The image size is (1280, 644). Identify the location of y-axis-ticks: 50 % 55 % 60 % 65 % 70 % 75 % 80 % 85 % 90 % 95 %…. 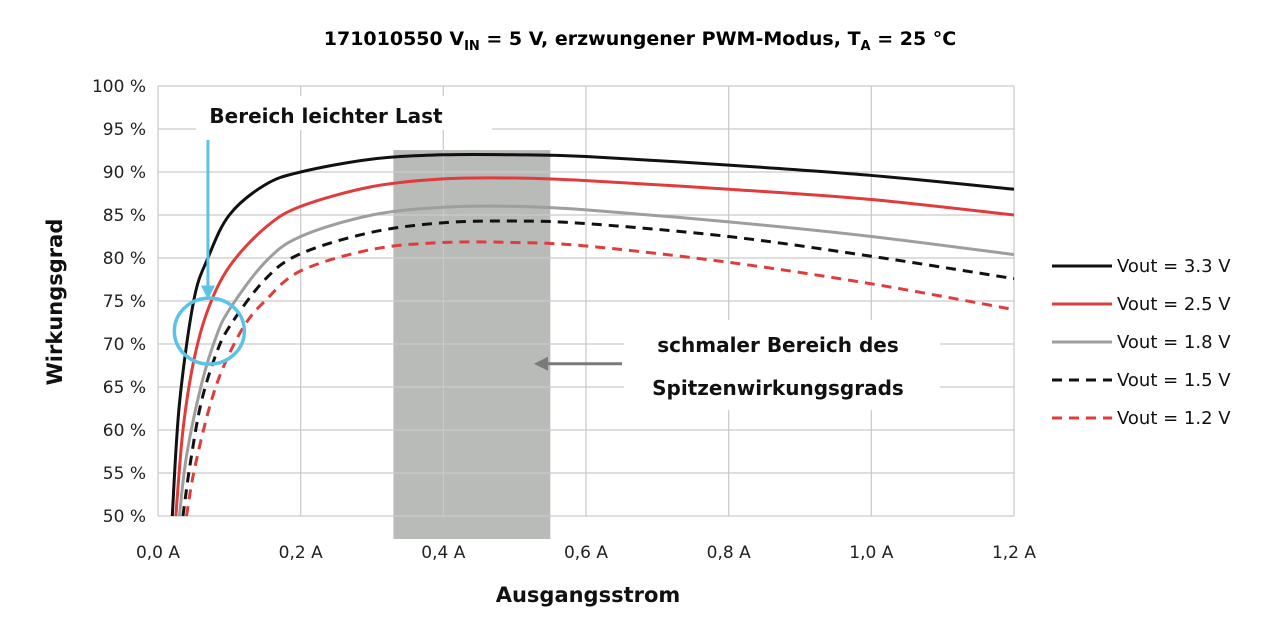
(119, 302).